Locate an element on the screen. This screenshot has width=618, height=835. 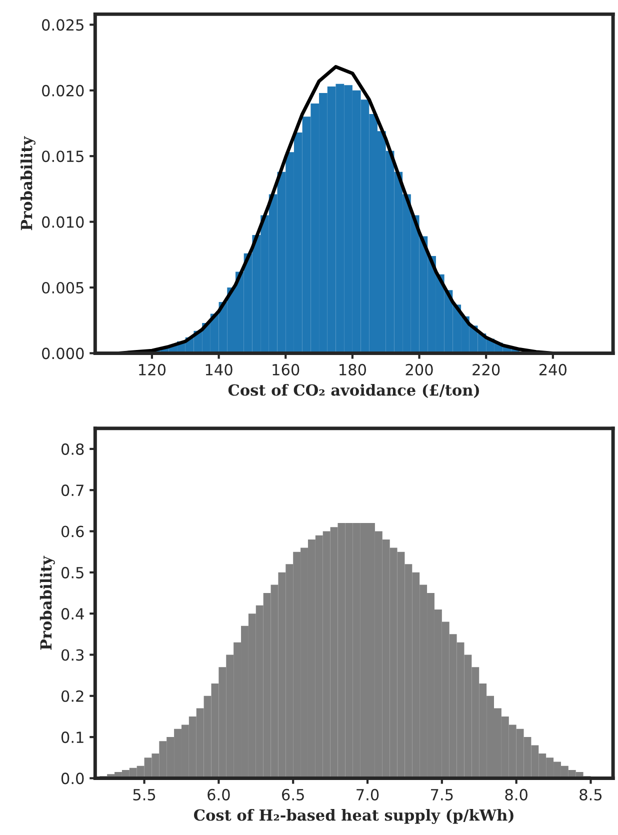
y-tick-label: 0.020 is located at coordinates (63, 90).